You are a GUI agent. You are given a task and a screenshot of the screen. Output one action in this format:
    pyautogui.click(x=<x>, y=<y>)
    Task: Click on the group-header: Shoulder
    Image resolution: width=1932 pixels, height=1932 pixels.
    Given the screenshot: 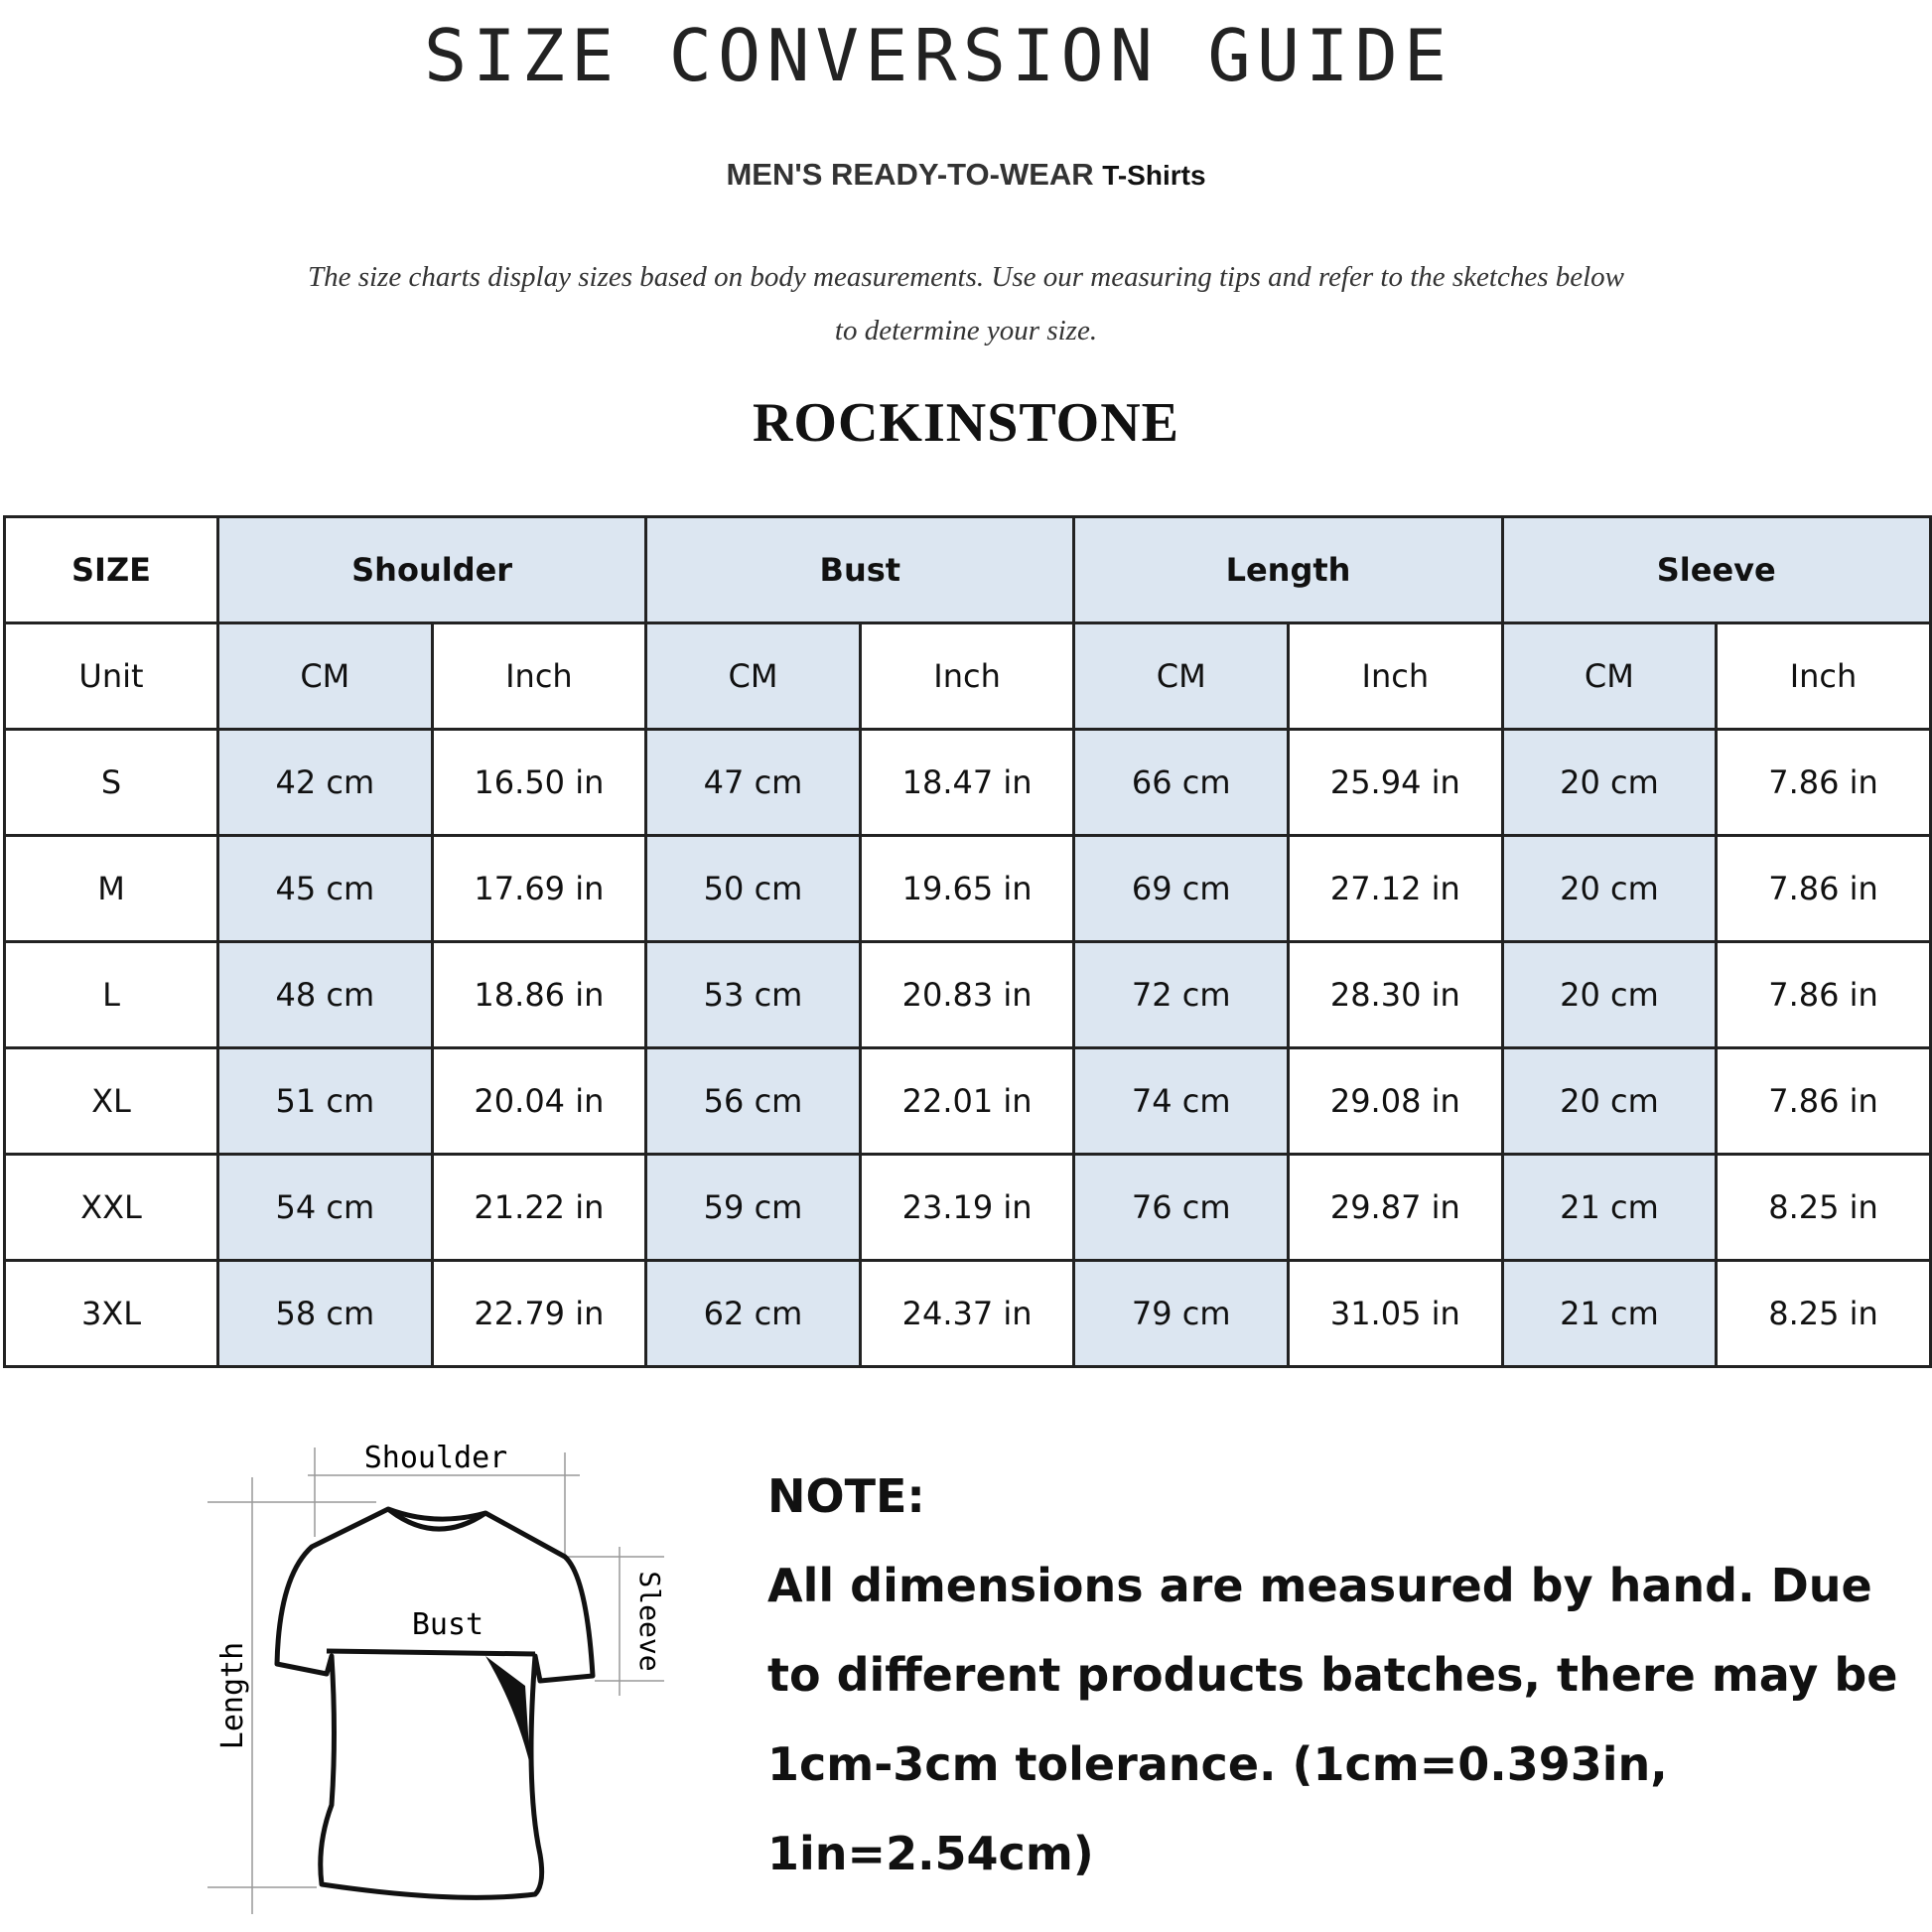 What is the action you would take?
    pyautogui.click(x=432, y=569)
    